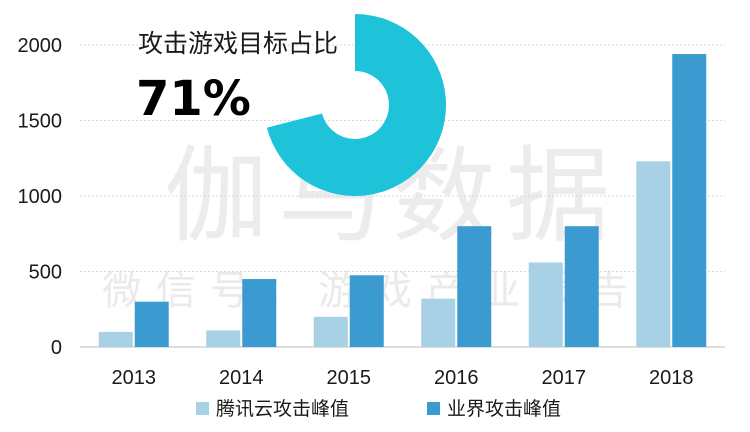 Image resolution: width=750 pixels, height=432 pixels. Describe the element at coordinates (403, 378) in the screenshot. I see `x-axis-category-labels: 2013 2014 2015 2016 2017 2018` at that location.